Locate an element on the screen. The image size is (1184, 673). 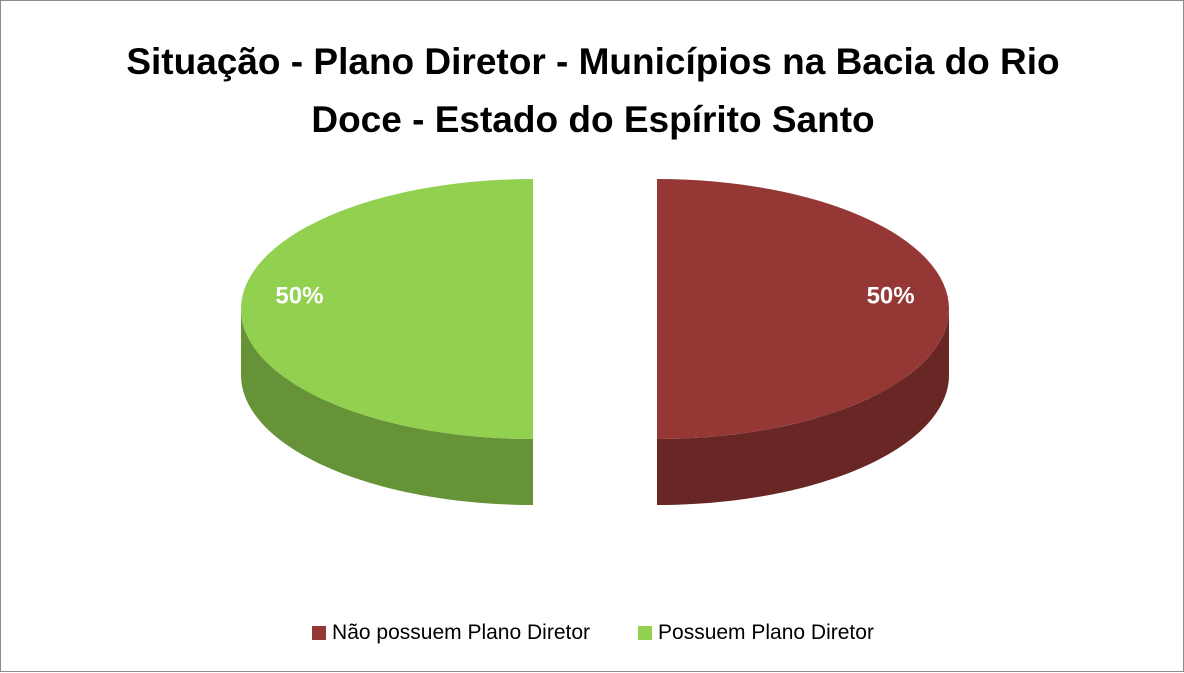
legend-item: Possuem Plano Diretor is located at coordinates (756, 633).